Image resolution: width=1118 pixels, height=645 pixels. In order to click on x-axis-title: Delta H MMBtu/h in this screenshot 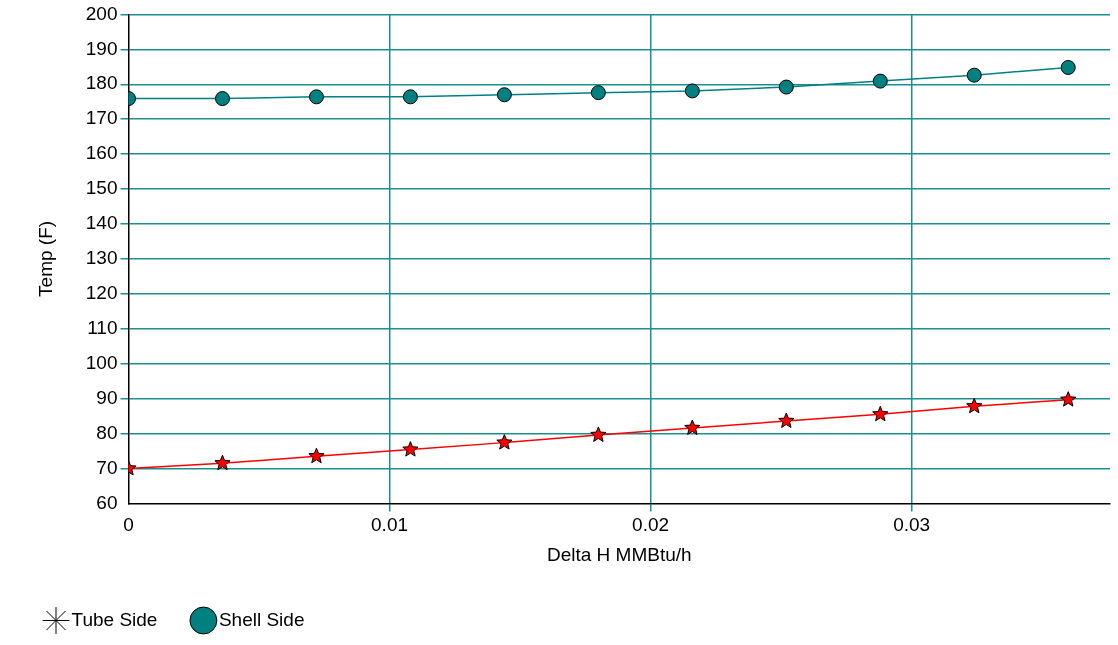, I will do `click(619, 554)`.